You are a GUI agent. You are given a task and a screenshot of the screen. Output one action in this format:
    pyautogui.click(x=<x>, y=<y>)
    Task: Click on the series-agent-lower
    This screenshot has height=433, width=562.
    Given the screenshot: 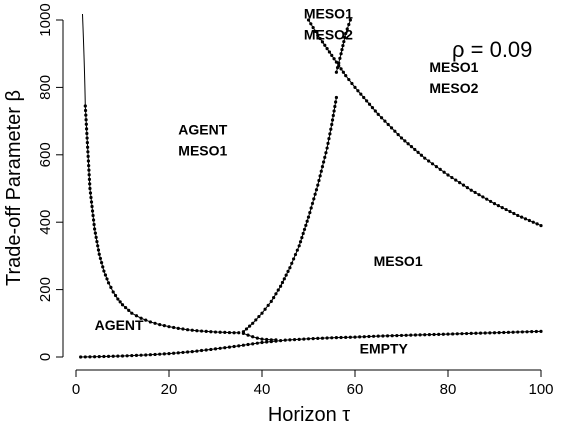 What is the action you would take?
    pyautogui.click(x=259, y=336)
    